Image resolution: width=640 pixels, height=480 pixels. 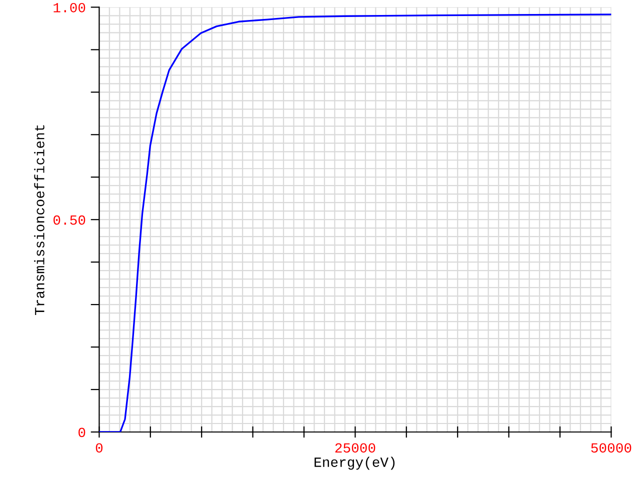 I want to click on x-axis-title: Energy(eV), so click(x=354, y=463).